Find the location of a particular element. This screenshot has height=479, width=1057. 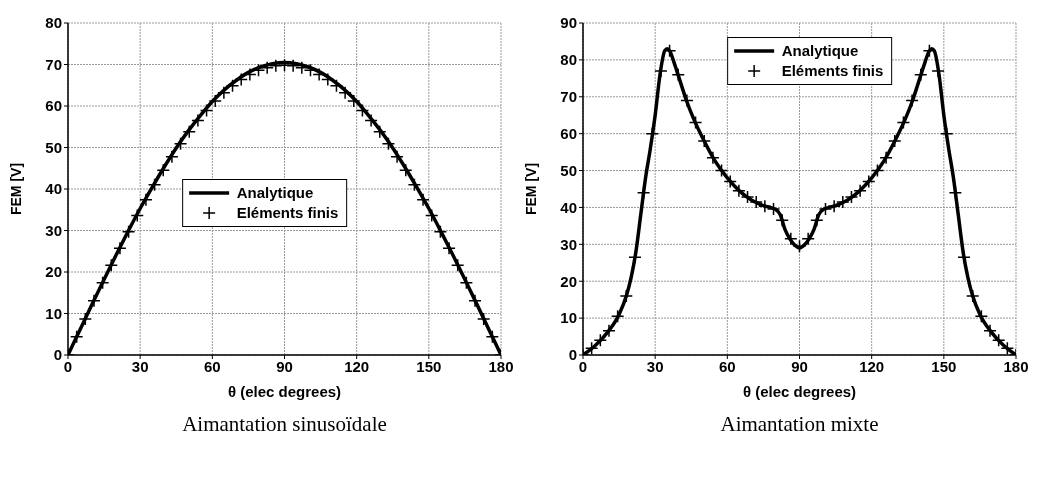

y-tick-label: 90 is located at coordinates (568, 23).